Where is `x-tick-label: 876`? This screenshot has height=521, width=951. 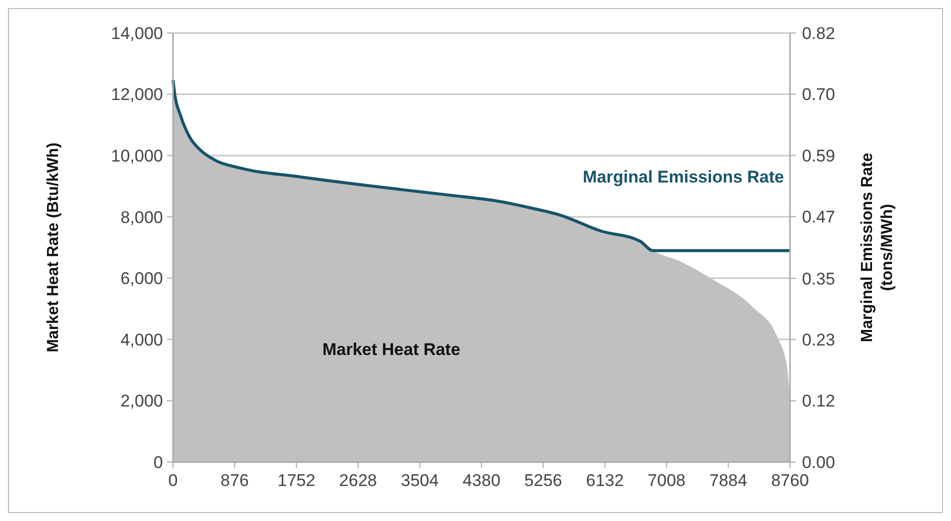 x-tick-label: 876 is located at coordinates (234, 480).